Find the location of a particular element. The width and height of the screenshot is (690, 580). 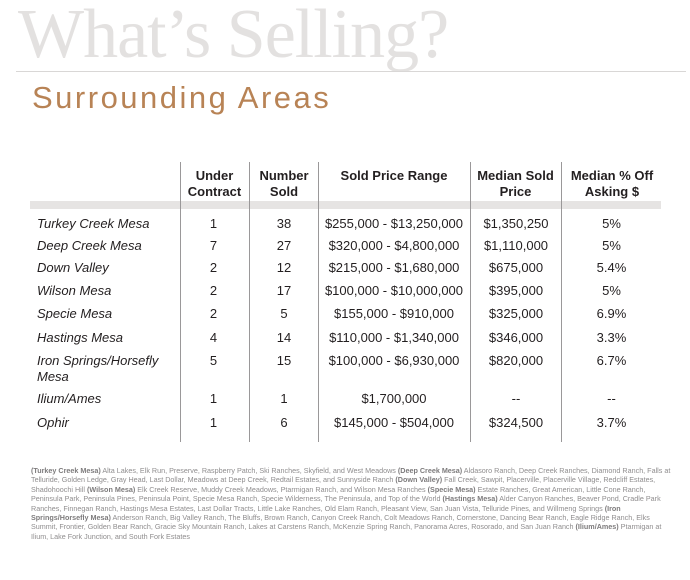

area-name: Wilson Mesa is located at coordinates (74, 290).